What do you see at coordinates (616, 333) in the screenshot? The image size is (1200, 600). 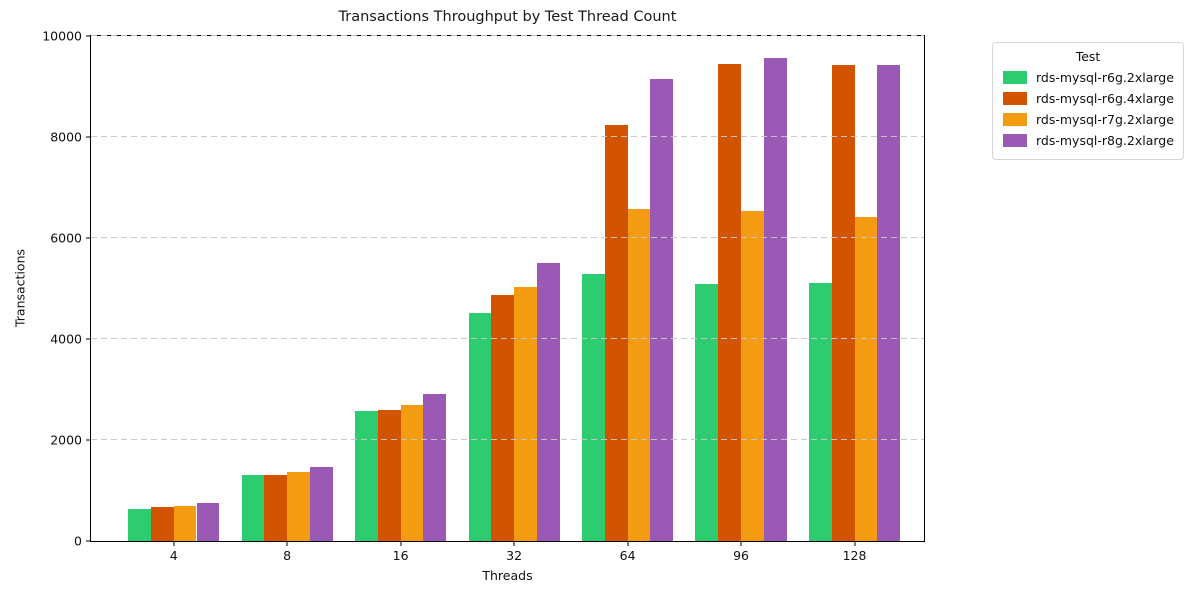 I see `bar-rds-mysql-r6g.4xlarge-threads-64` at bounding box center [616, 333].